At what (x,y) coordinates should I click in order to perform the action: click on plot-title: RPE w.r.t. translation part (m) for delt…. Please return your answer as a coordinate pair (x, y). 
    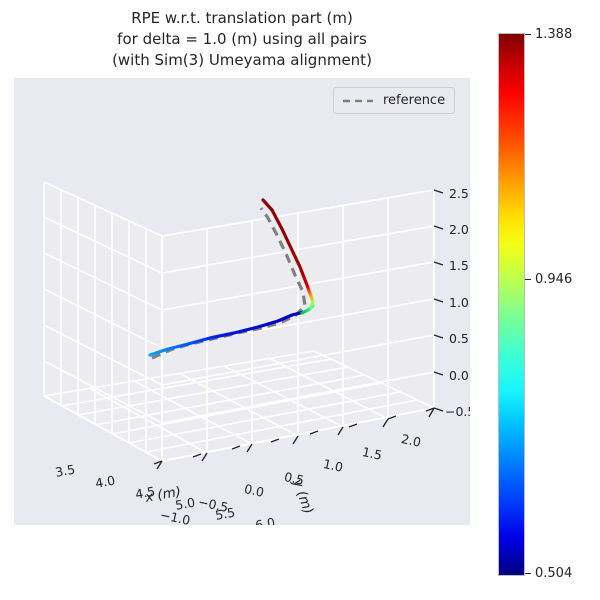
    Looking at the image, I should click on (242, 39).